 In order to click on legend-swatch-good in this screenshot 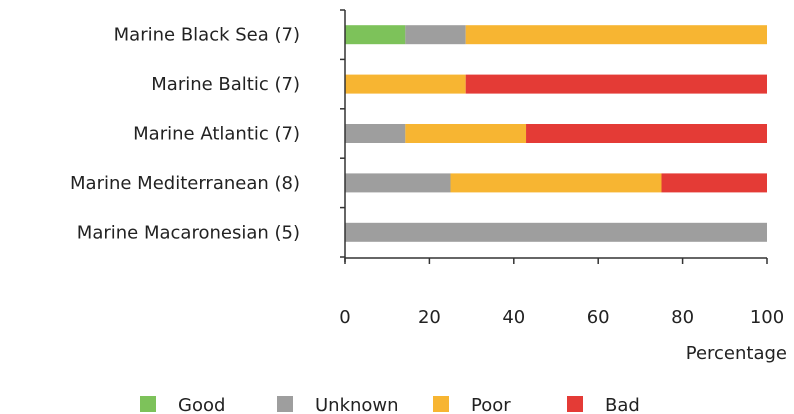, I will do `click(148, 404)`.